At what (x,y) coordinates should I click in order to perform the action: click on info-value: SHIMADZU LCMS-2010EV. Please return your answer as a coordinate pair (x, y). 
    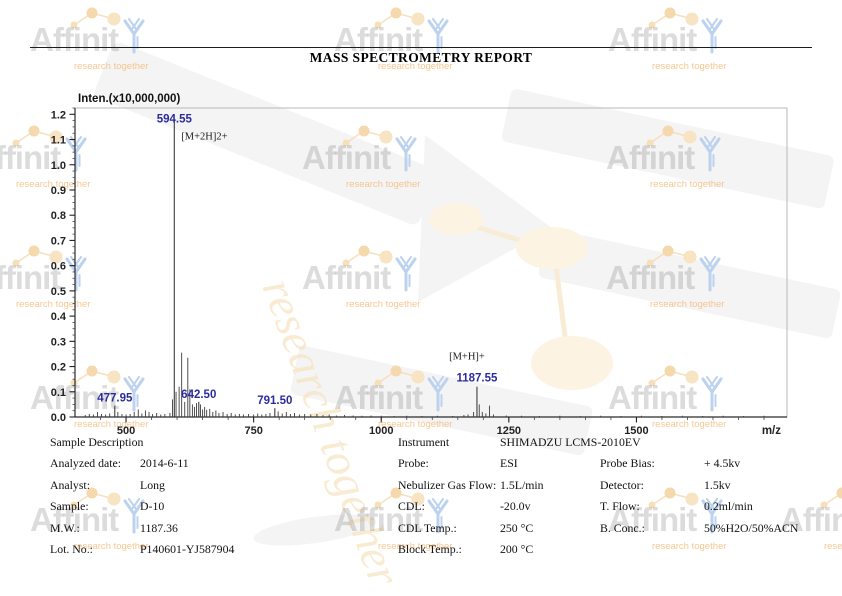
    Looking at the image, I should click on (570, 442).